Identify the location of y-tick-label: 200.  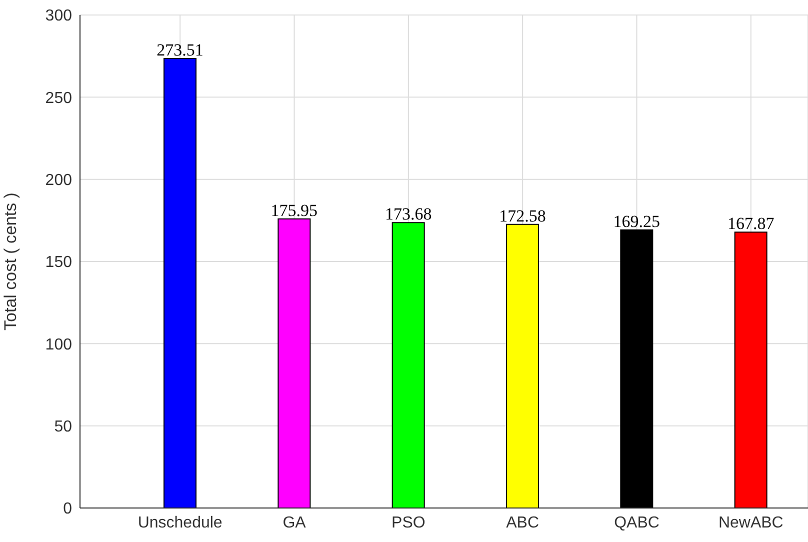
(58, 181).